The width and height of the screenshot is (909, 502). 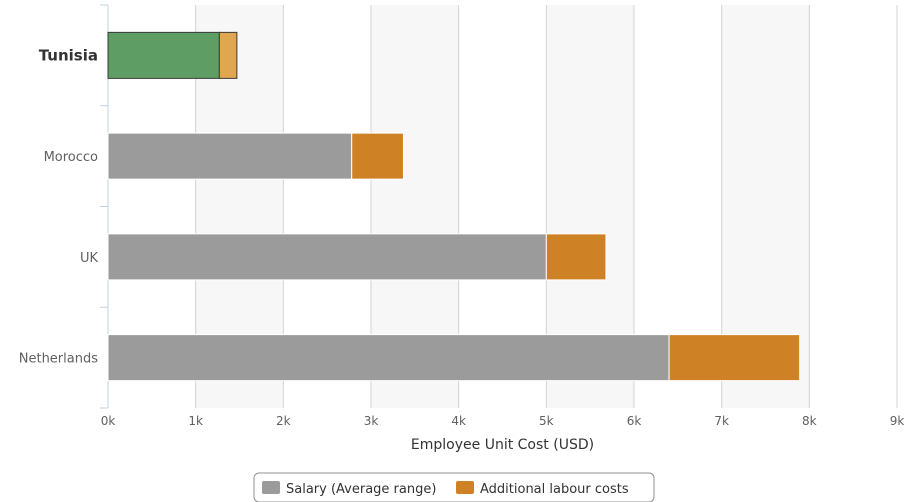 What do you see at coordinates (163, 55) in the screenshot?
I see `bar-tunisia-salary` at bounding box center [163, 55].